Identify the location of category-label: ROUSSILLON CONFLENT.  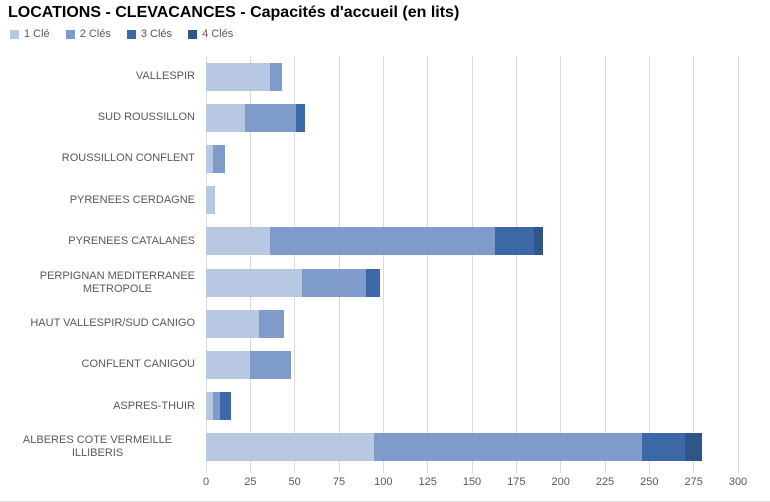
(128, 158).